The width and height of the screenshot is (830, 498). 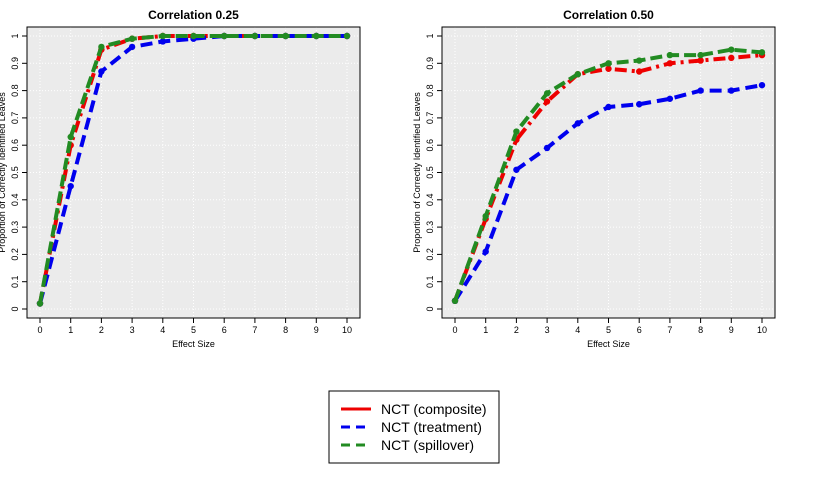 I want to click on chart-title: Correlation 0.50, so click(x=608, y=15).